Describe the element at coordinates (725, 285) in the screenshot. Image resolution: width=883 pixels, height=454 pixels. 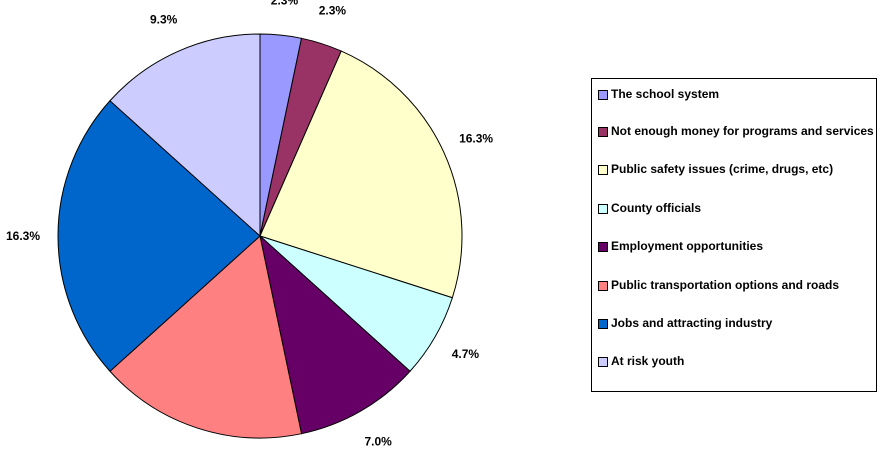
I see `legend-label: Public transportation options and roads` at that location.